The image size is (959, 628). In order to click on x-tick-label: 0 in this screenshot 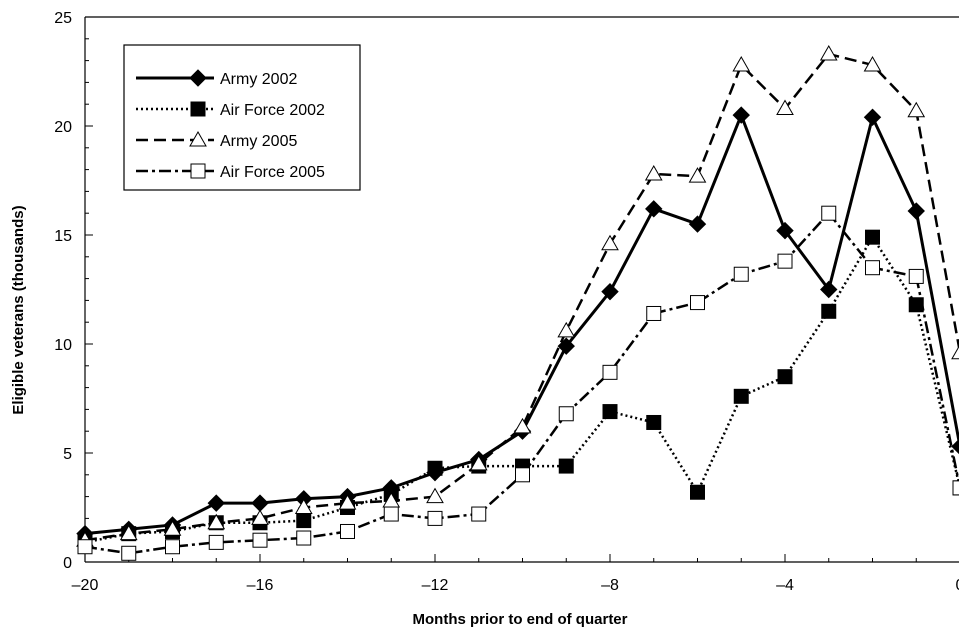, I will do `click(957, 585)`.